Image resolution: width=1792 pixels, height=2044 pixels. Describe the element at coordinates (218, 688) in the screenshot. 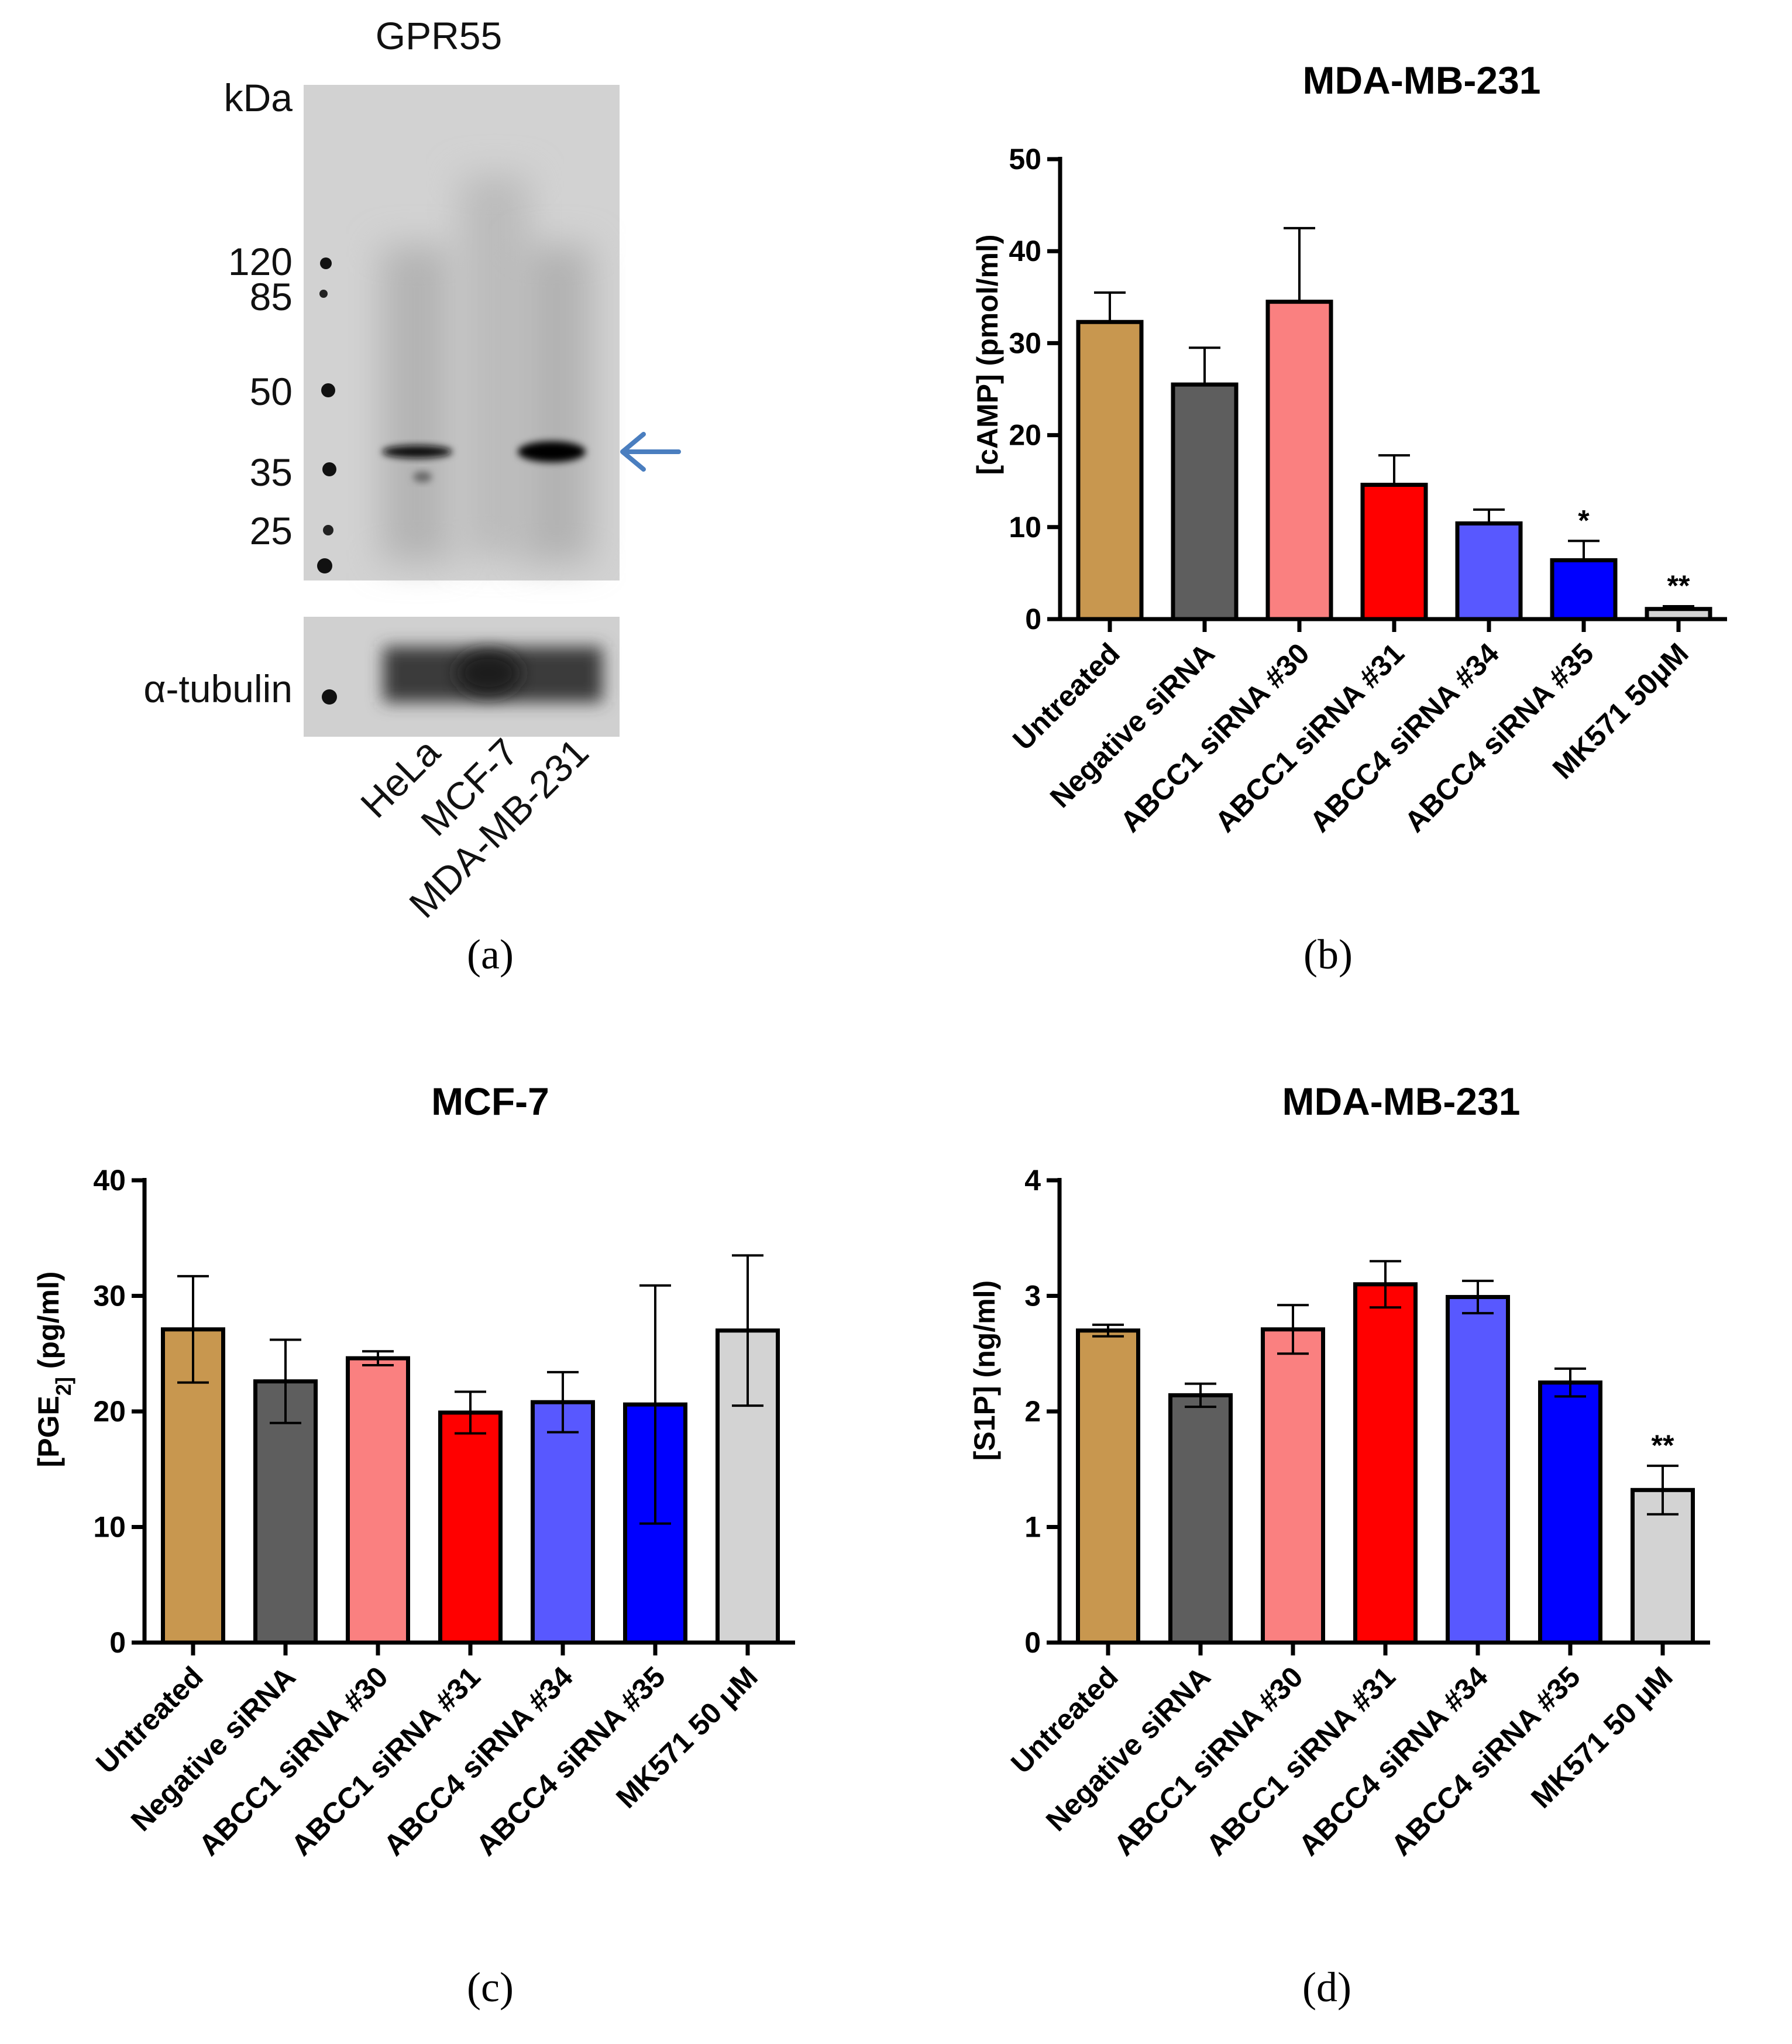

I see `loading-control-label: α-tubulin` at that location.